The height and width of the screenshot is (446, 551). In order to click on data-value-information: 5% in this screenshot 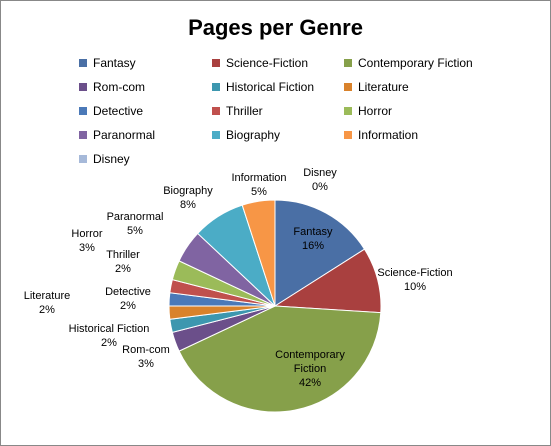, I will do `click(259, 192)`.